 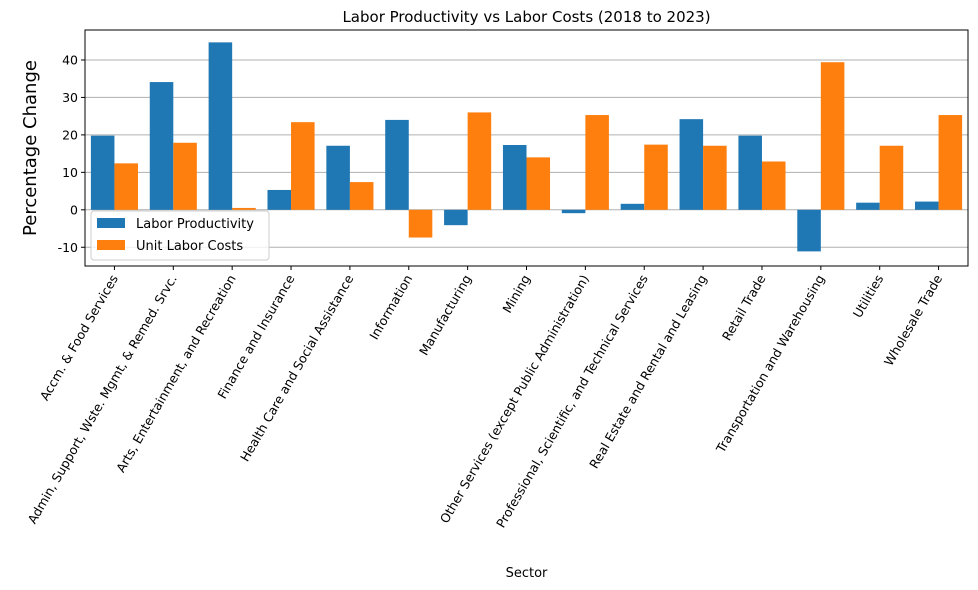 What do you see at coordinates (70, 59) in the screenshot?
I see `y-tick-label: 40` at bounding box center [70, 59].